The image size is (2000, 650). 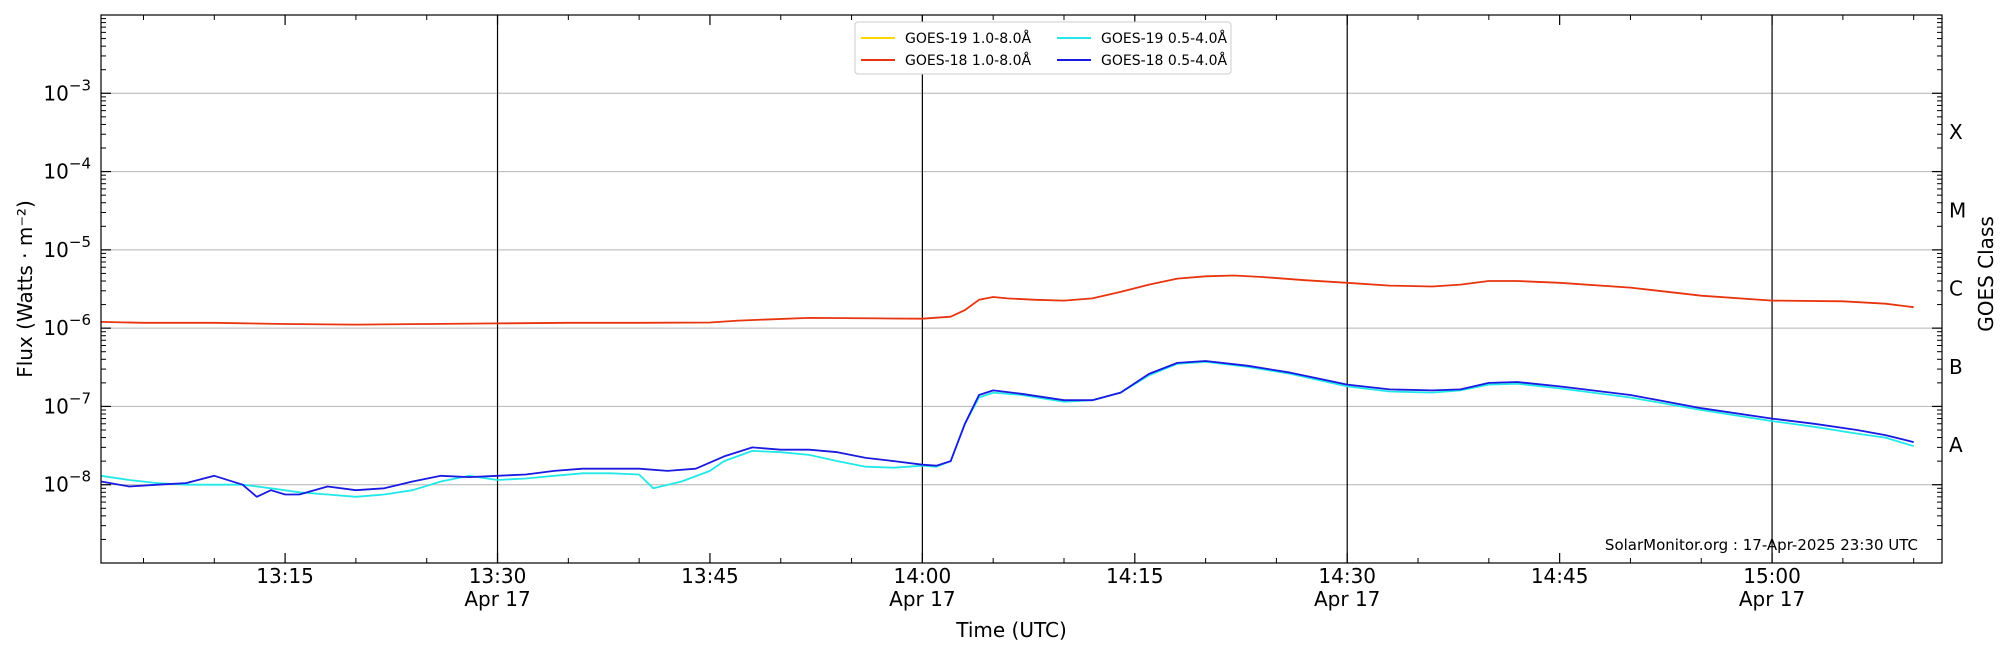 What do you see at coordinates (1011, 630) in the screenshot?
I see `x-axis-label: Time (UTC)` at bounding box center [1011, 630].